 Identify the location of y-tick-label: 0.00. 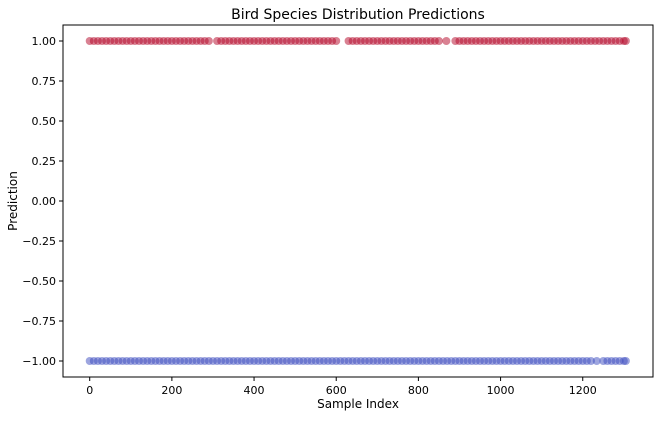
(44, 201).